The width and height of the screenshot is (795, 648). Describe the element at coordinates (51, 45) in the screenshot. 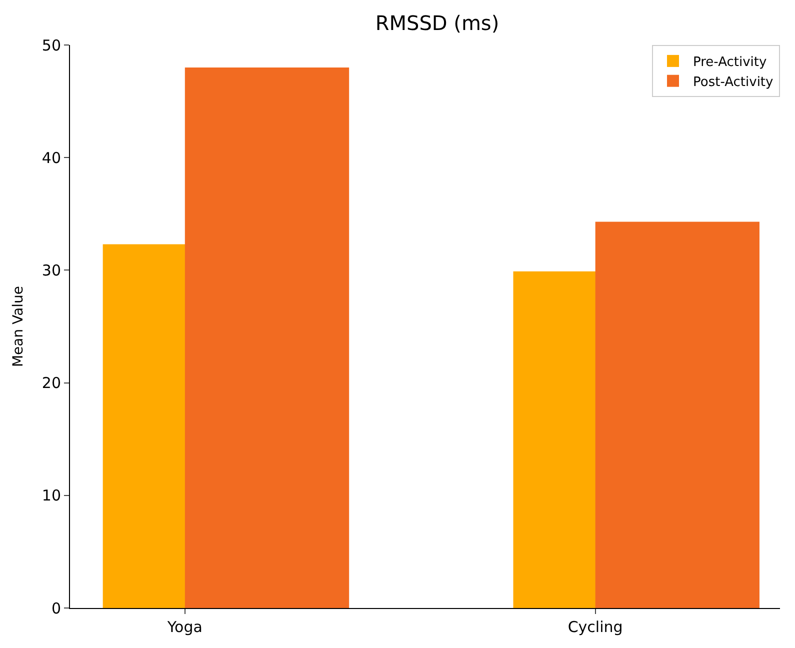

I see `y-tick-label: 50` at that location.